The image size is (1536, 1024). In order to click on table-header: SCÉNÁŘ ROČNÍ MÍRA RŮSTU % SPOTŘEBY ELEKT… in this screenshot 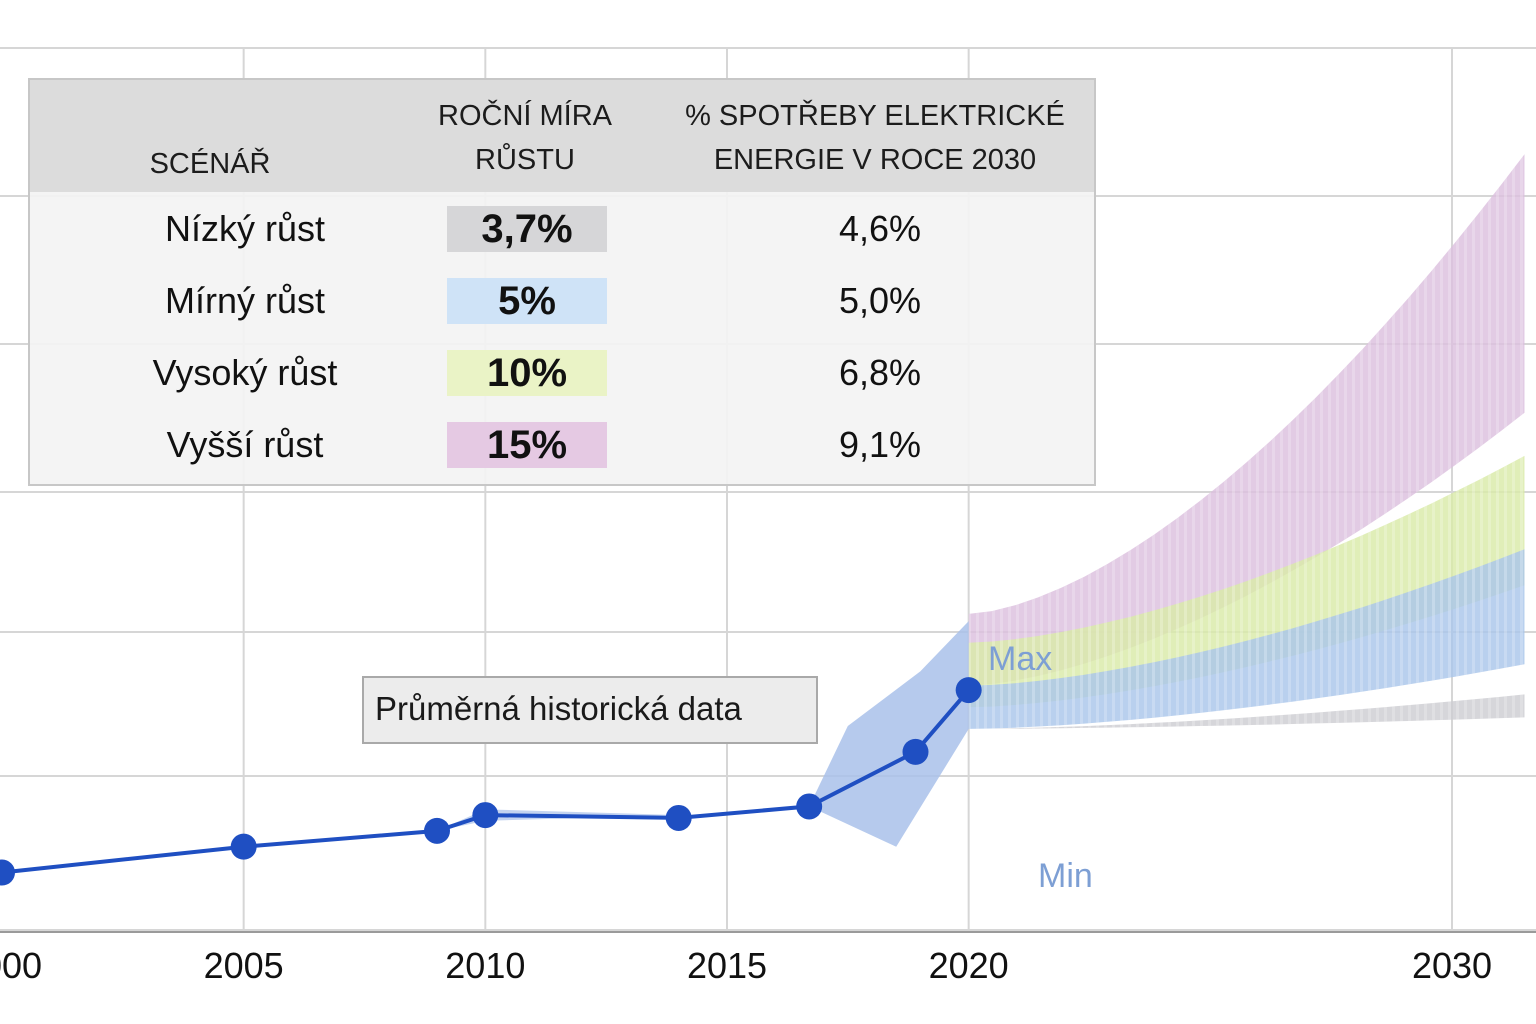, I will do `click(562, 136)`.